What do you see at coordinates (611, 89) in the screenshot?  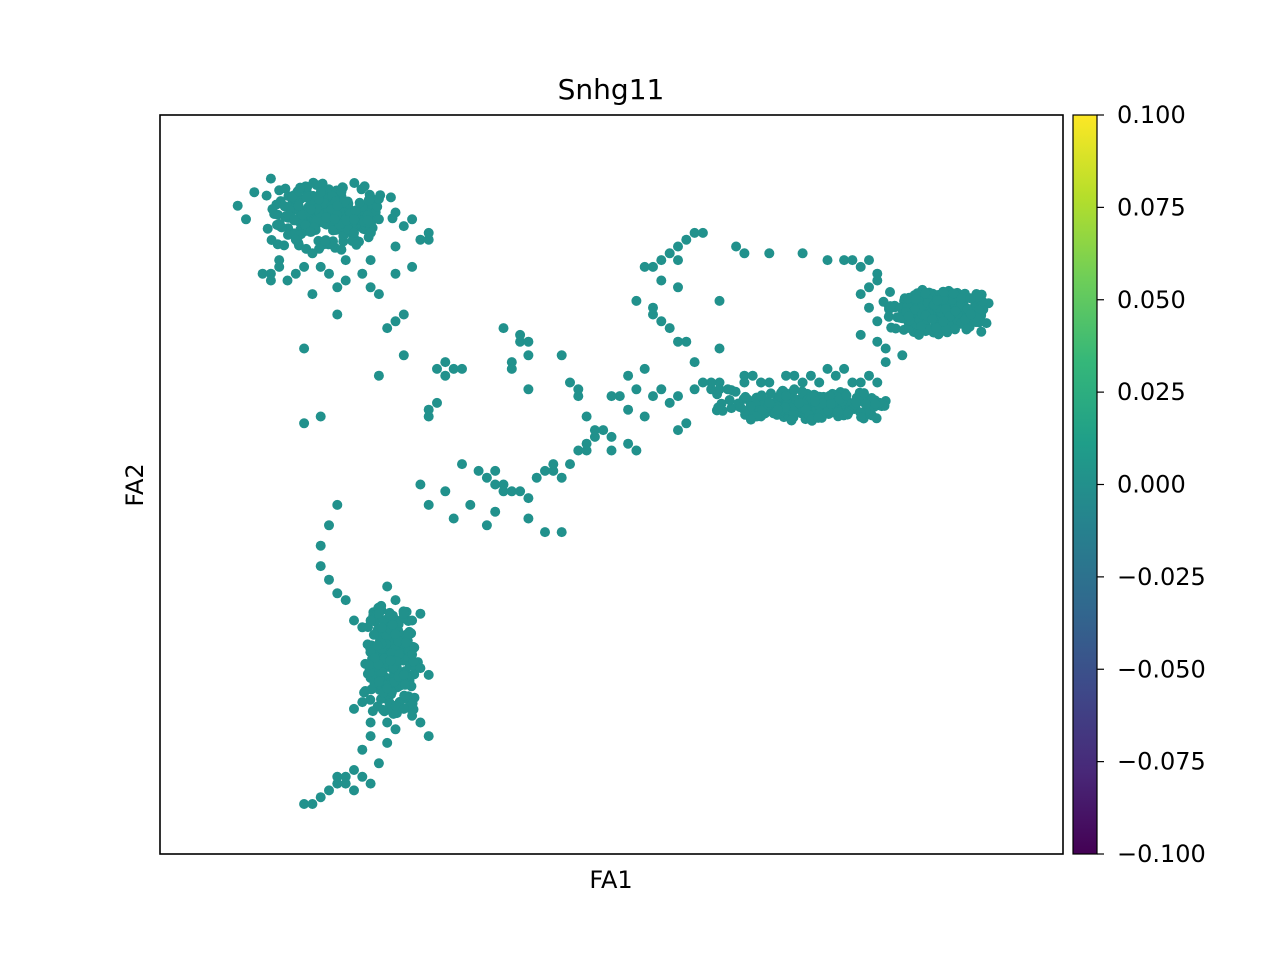 I see `chart-title: Snhg11` at bounding box center [611, 89].